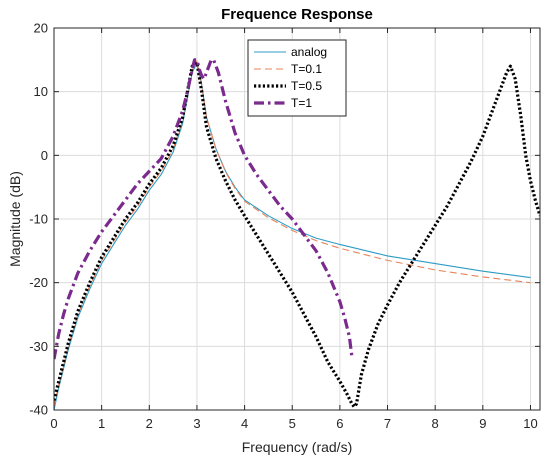 The image size is (550, 464). I want to click on x-tick-label: 10, so click(530, 423).